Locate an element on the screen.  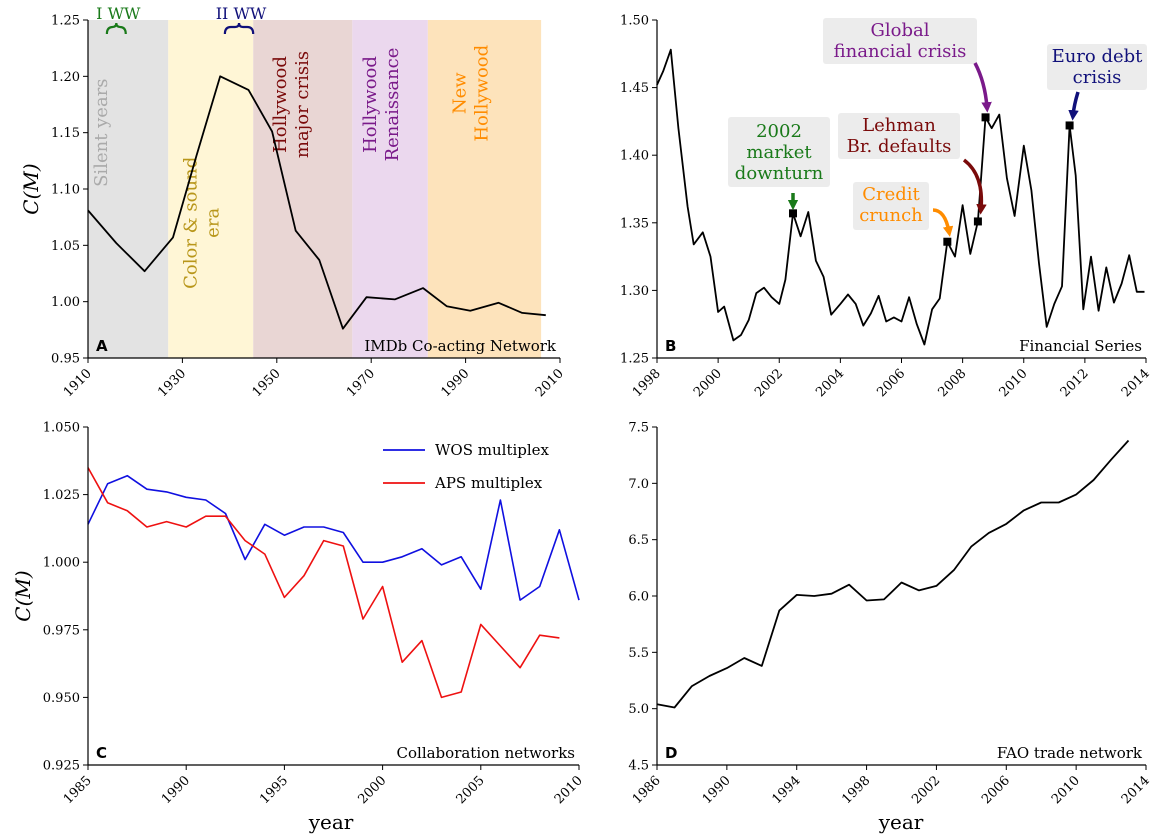
panel-label: B is located at coordinates (670, 346).